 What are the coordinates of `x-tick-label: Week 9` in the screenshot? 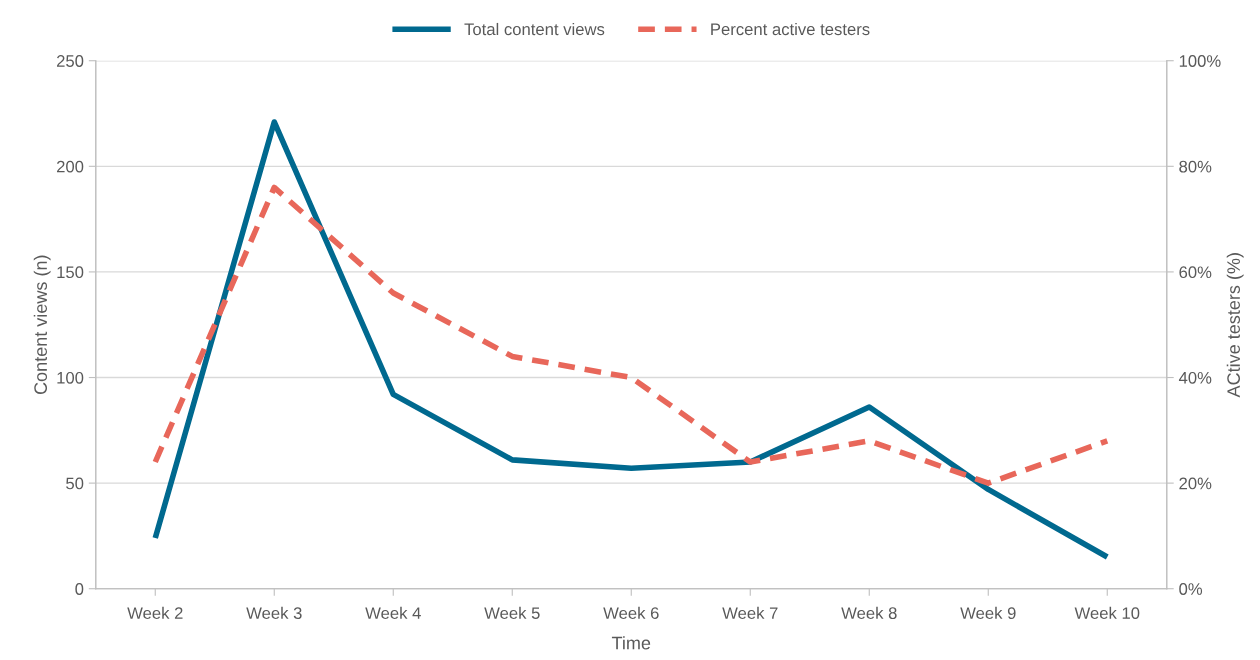 It's located at (988, 613).